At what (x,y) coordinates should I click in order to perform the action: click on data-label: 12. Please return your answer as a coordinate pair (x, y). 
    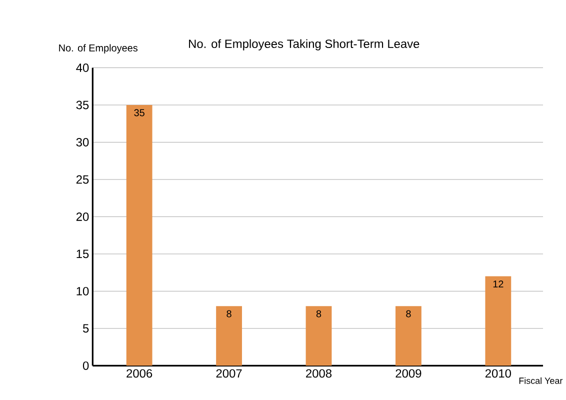
    Looking at the image, I should click on (498, 284).